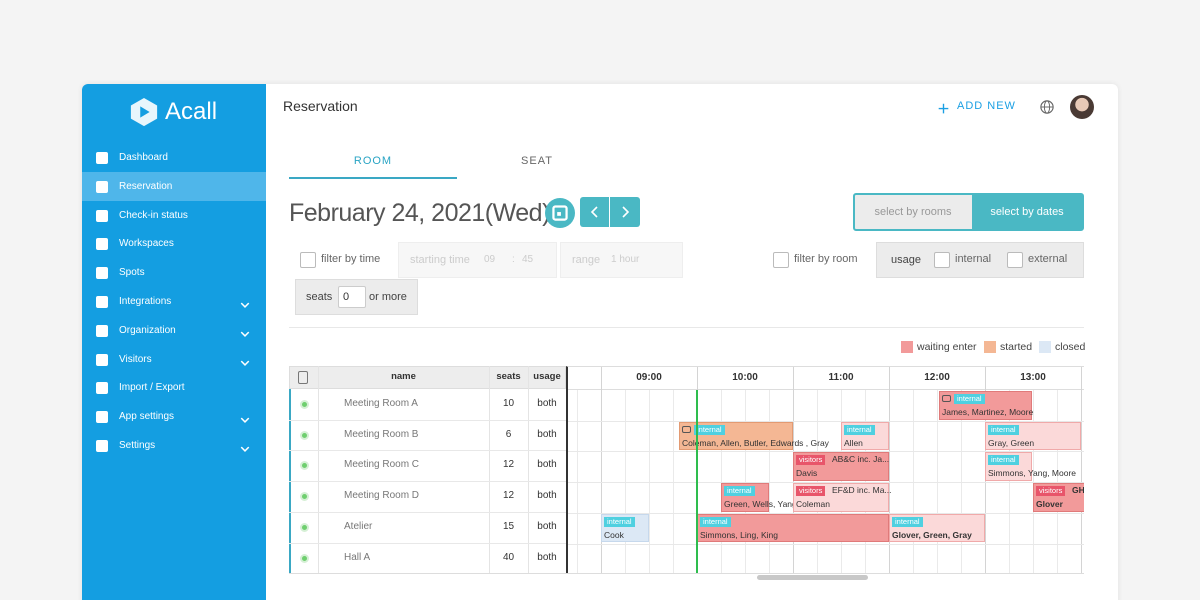 This screenshot has width=1200, height=600. Describe the element at coordinates (614, 534) in the screenshot. I see `reservation-names: Cook` at that location.